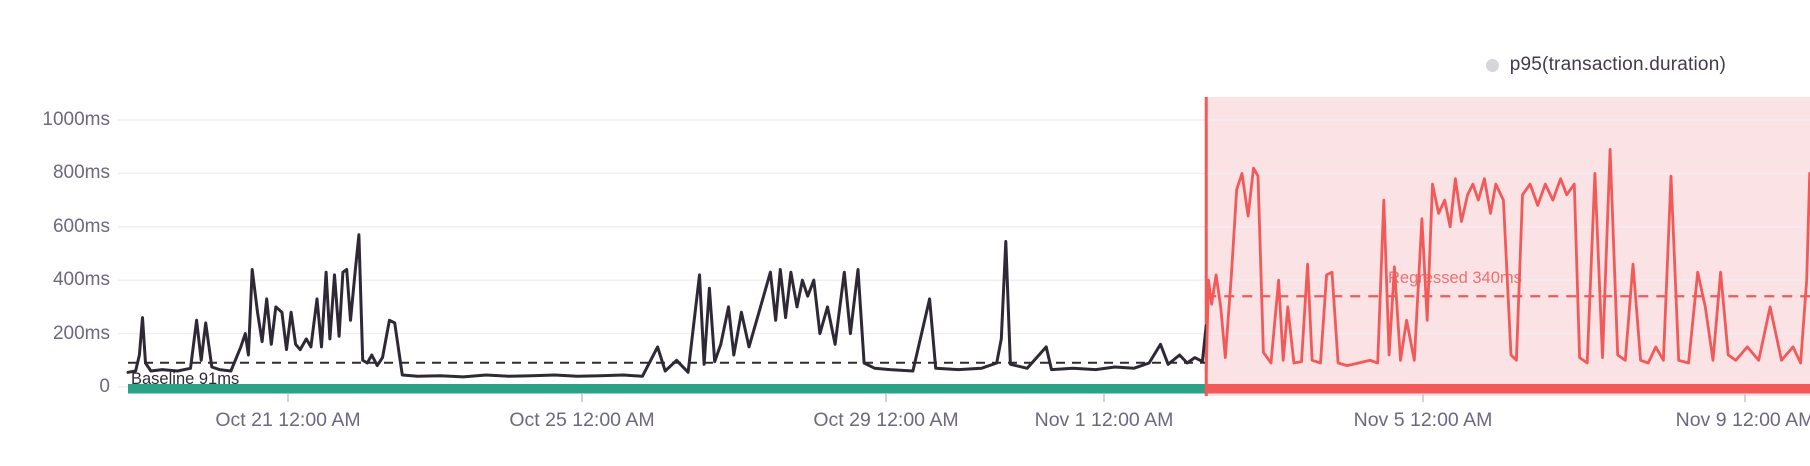  What do you see at coordinates (104, 386) in the screenshot?
I see `y-axis-label: 0` at bounding box center [104, 386].